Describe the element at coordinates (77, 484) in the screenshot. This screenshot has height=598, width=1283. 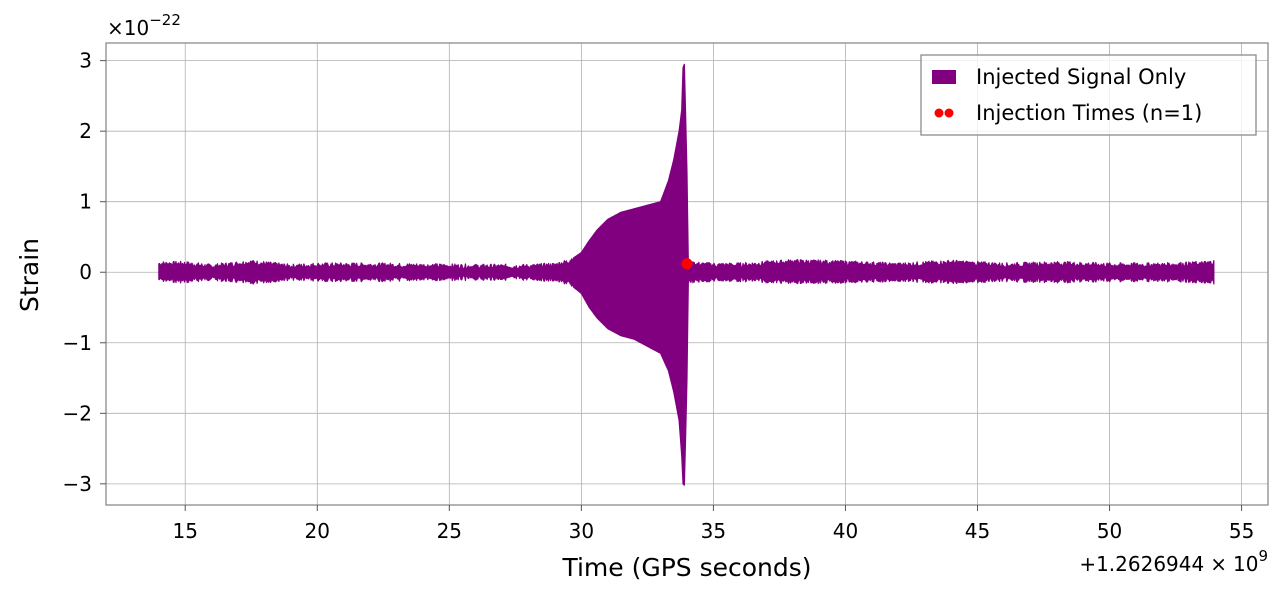
I see `y-tick-label: −3` at that location.